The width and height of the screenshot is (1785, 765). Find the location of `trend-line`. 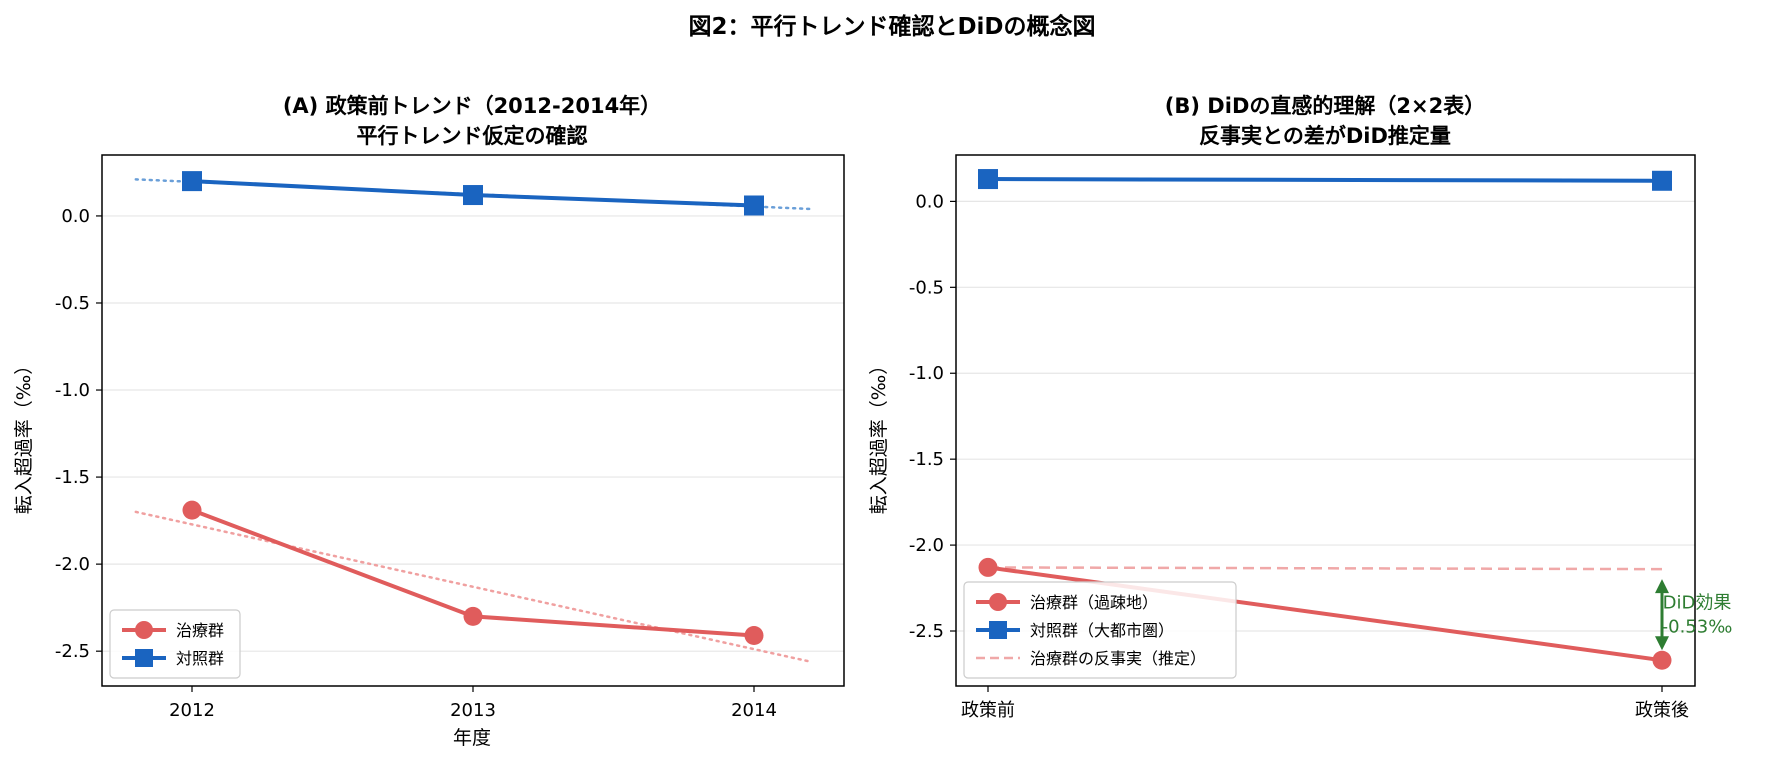

trend-line is located at coordinates (473, 586).